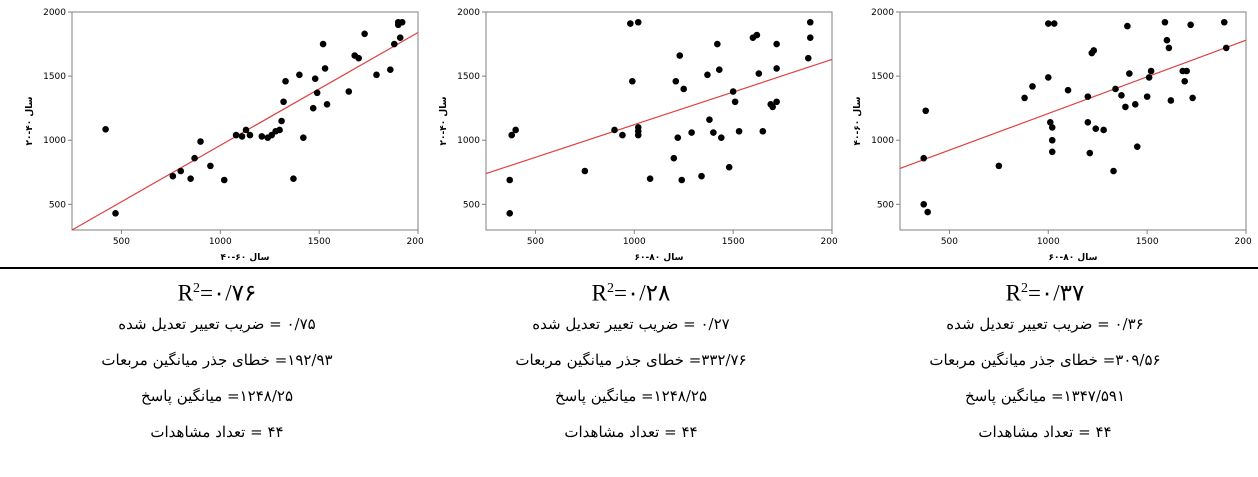 This screenshot has height=477, width=1258. I want to click on adjusted-r-squared: ۰/۲۷ = ضریب تعییر تعدیل شده, so click(631, 324).